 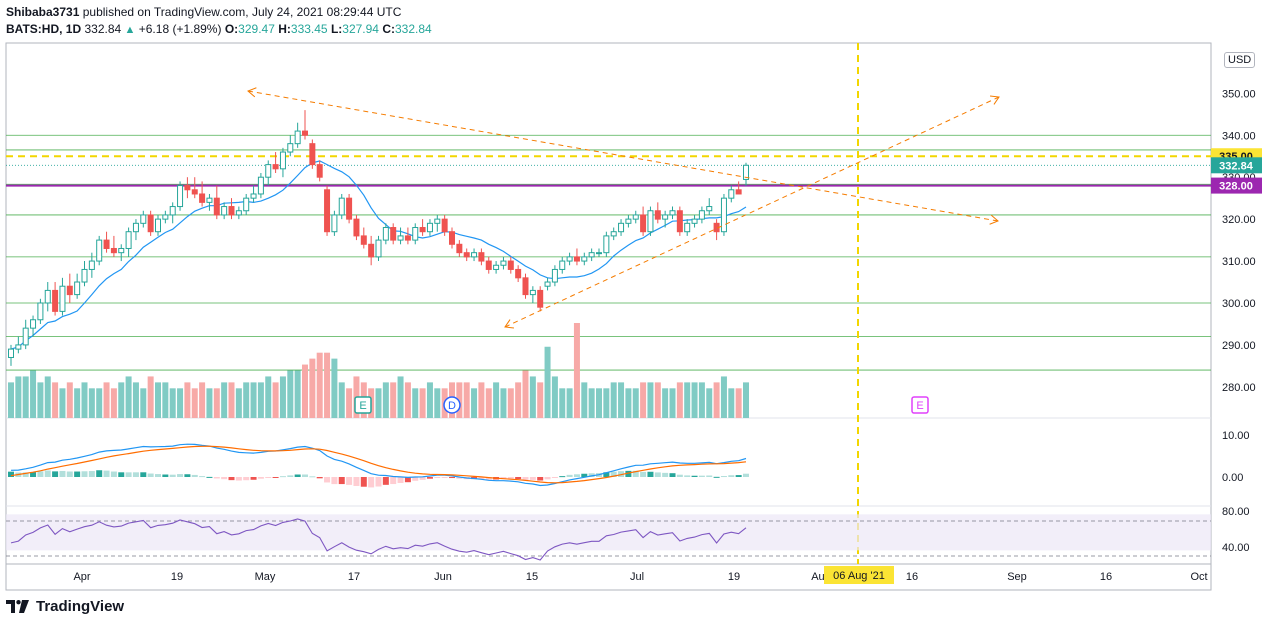 What do you see at coordinates (65, 606) in the screenshot?
I see `tradingview-logo: TradingView` at bounding box center [65, 606].